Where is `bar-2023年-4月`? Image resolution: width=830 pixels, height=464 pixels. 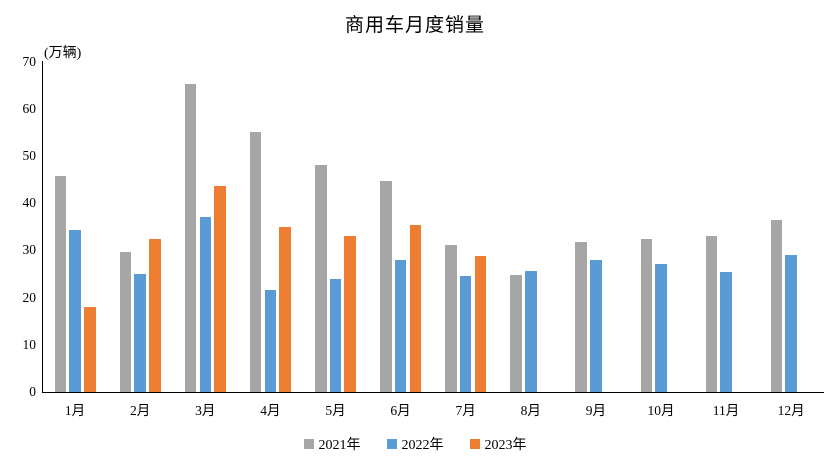 bar-2023年-4月 is located at coordinates (285, 309).